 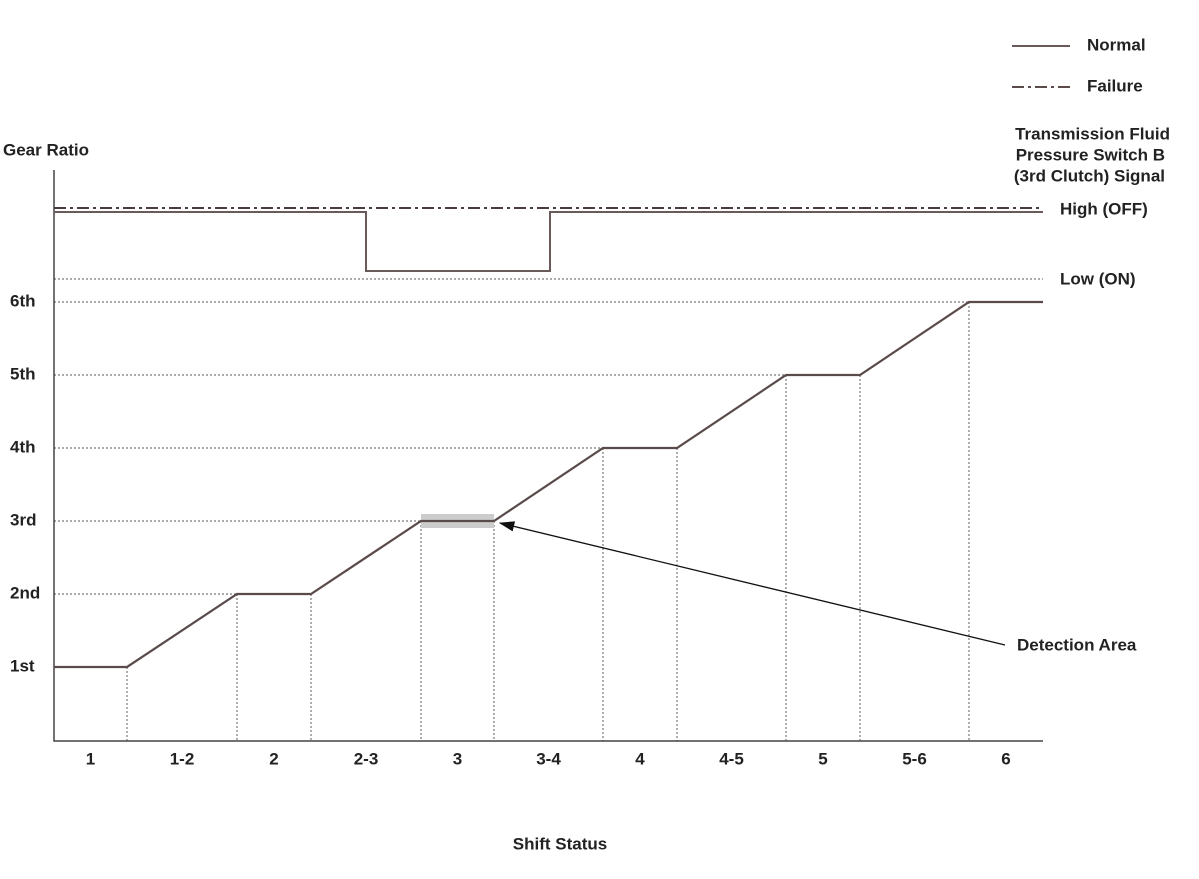 What do you see at coordinates (23, 300) in the screenshot?
I see `y-label: 6th` at bounding box center [23, 300].